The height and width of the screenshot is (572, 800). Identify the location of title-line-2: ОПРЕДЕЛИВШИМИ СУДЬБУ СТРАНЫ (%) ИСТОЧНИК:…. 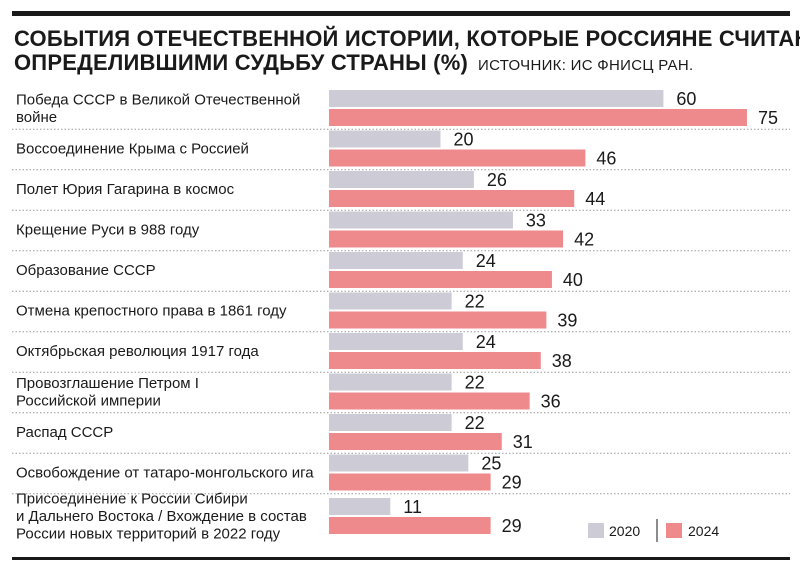
(399, 64).